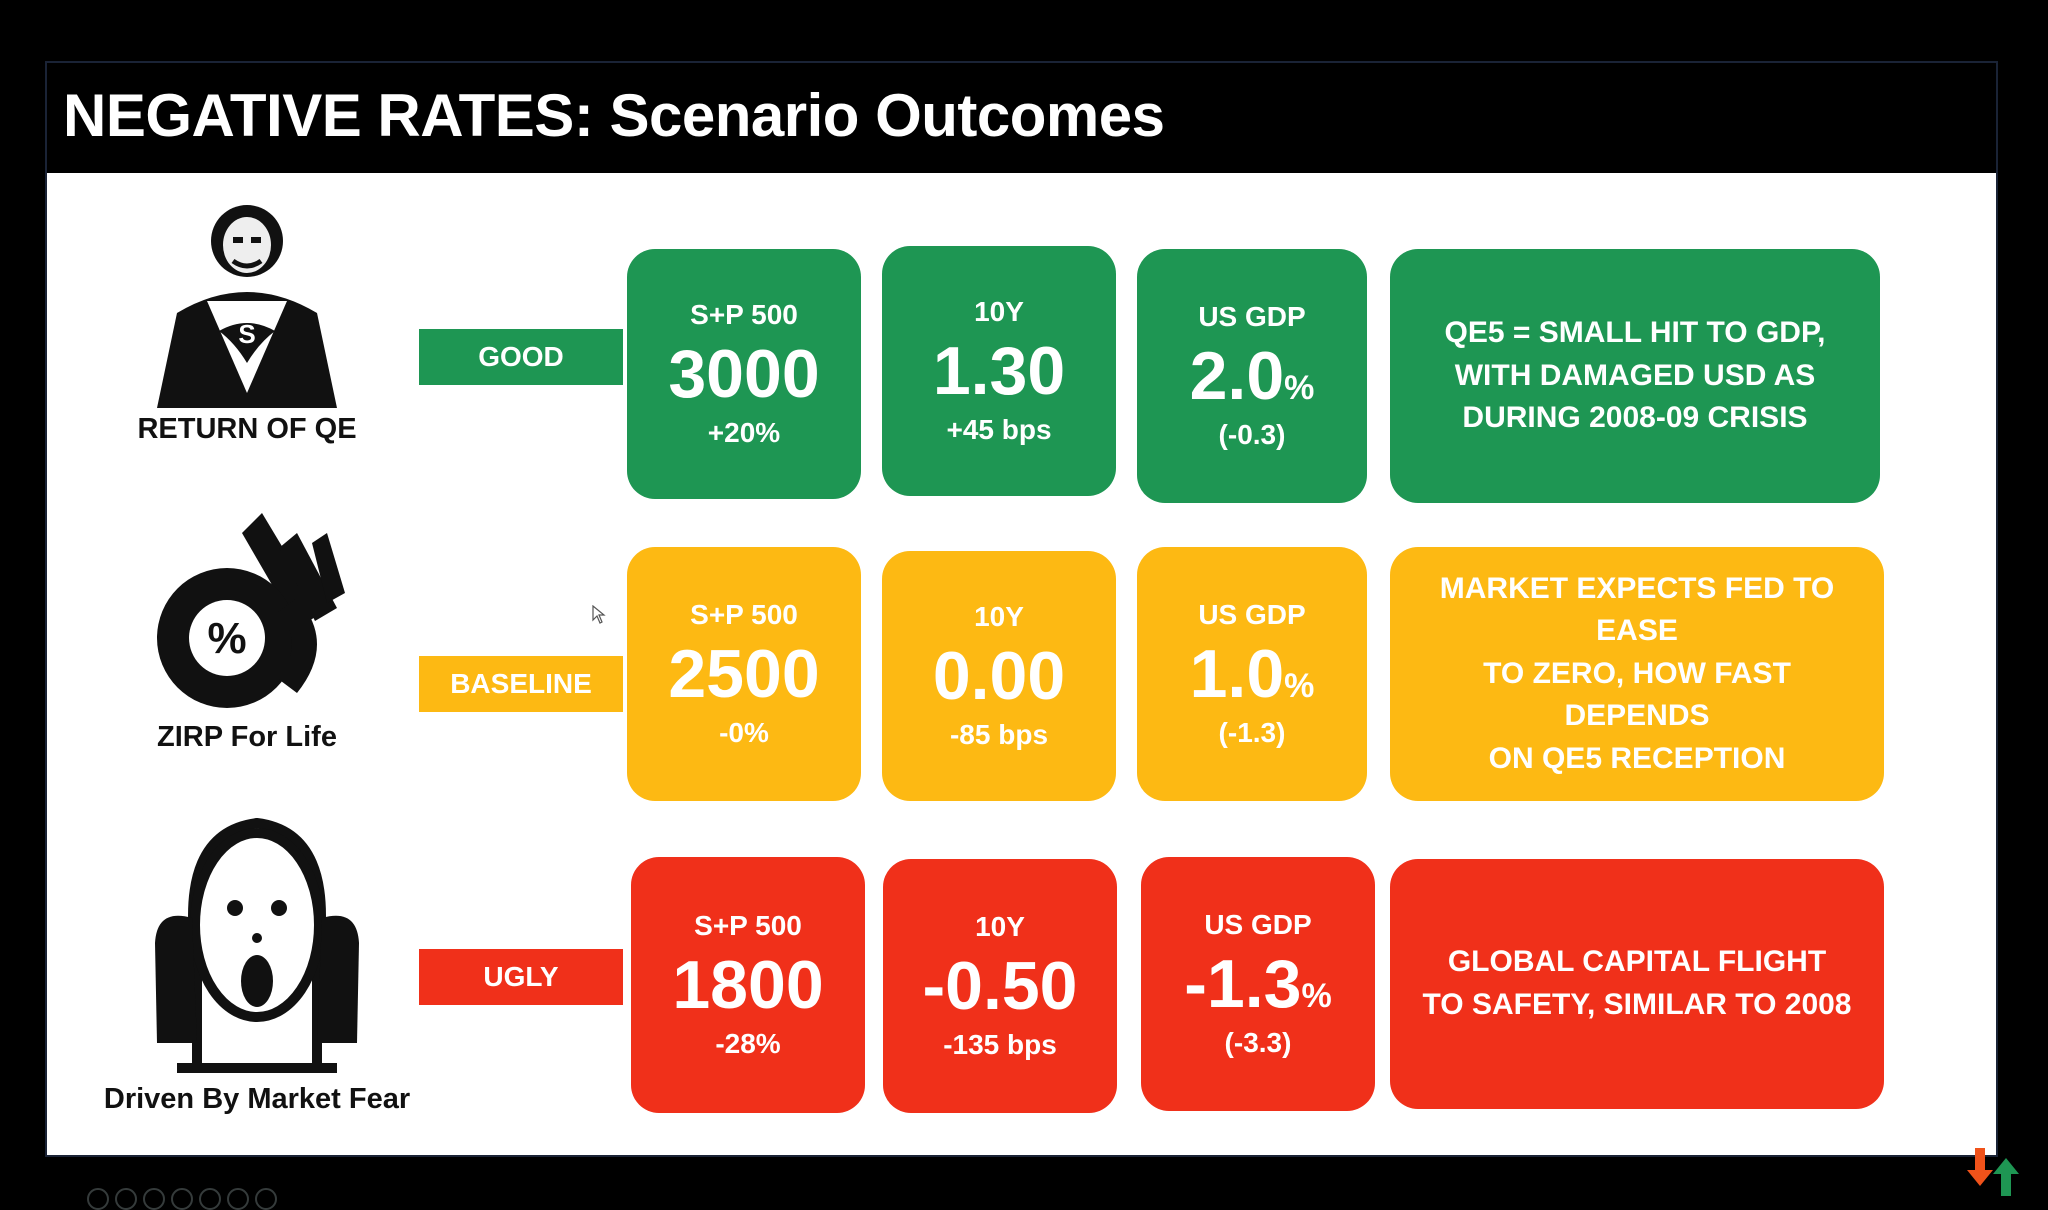 The image size is (2048, 1210). Describe the element at coordinates (599, 614) in the screenshot. I see `mouse-cursor-icon` at that location.